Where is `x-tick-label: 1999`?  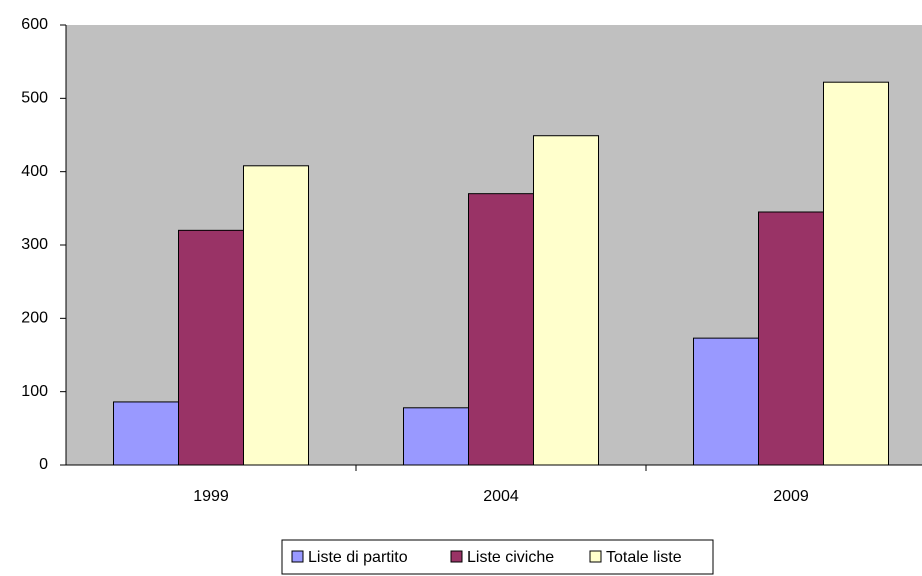 x-tick-label: 1999 is located at coordinates (211, 496).